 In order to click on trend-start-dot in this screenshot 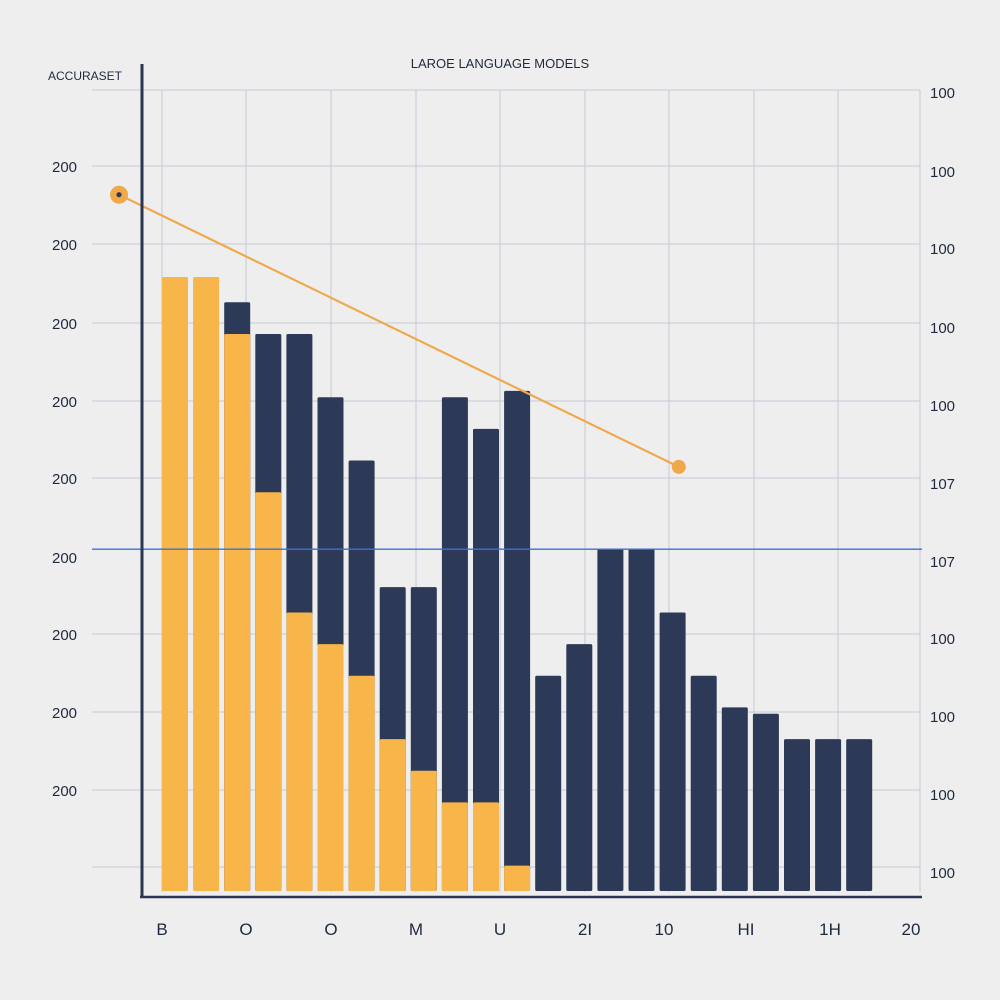, I will do `click(119, 195)`.